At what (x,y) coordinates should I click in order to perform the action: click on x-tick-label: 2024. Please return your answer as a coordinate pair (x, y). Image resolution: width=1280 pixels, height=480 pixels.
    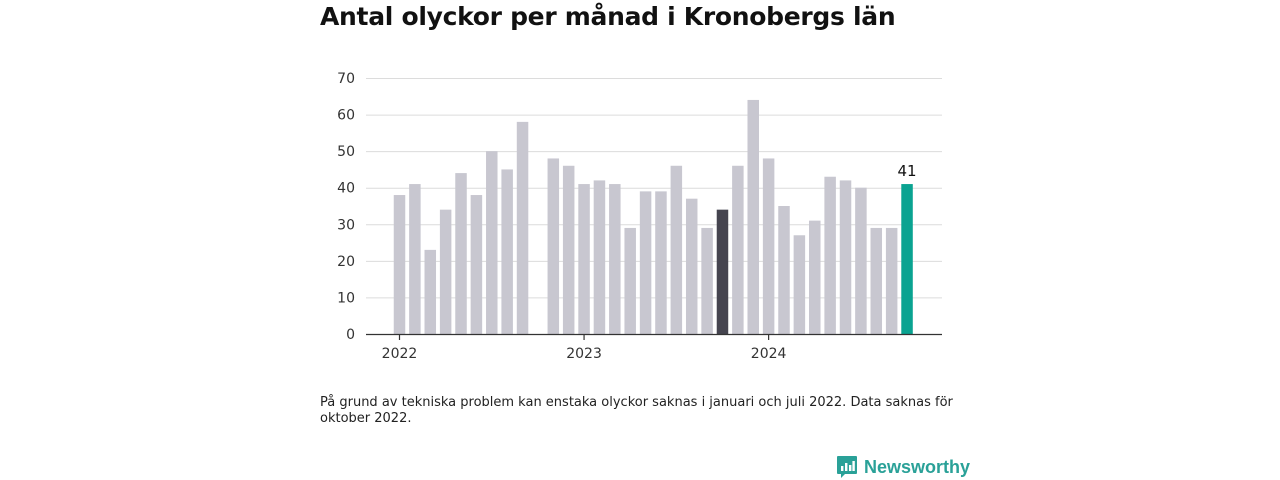
    Looking at the image, I should click on (769, 354).